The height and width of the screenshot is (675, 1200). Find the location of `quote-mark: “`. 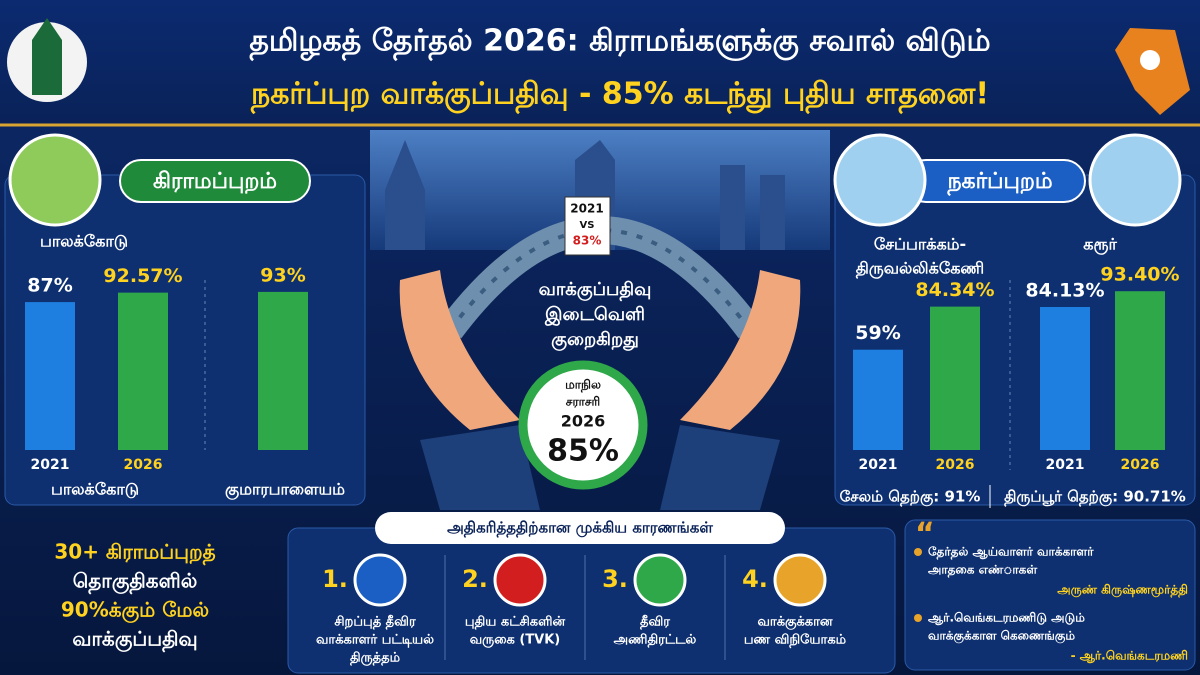

quote-mark: “ is located at coordinates (925, 534).